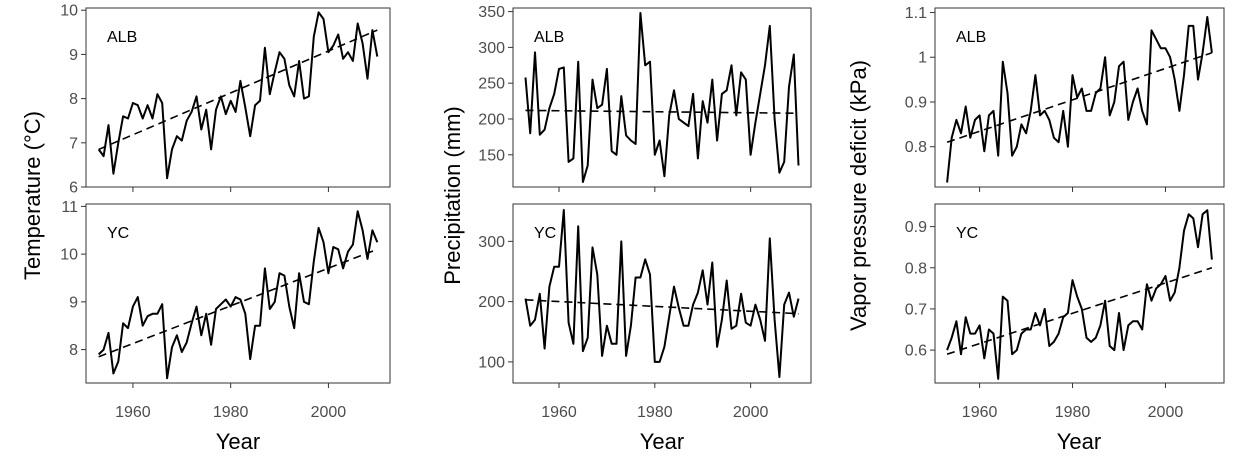 This screenshot has width=1236, height=461. What do you see at coordinates (922, 58) in the screenshot?
I see `y-tick-label: 1` at bounding box center [922, 58].